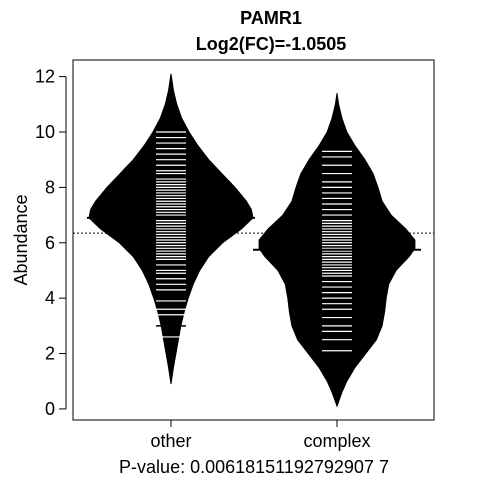  What do you see at coordinates (271, 44) in the screenshot?
I see `chart-subtitle: Log2(FC)=-1.0505` at bounding box center [271, 44].